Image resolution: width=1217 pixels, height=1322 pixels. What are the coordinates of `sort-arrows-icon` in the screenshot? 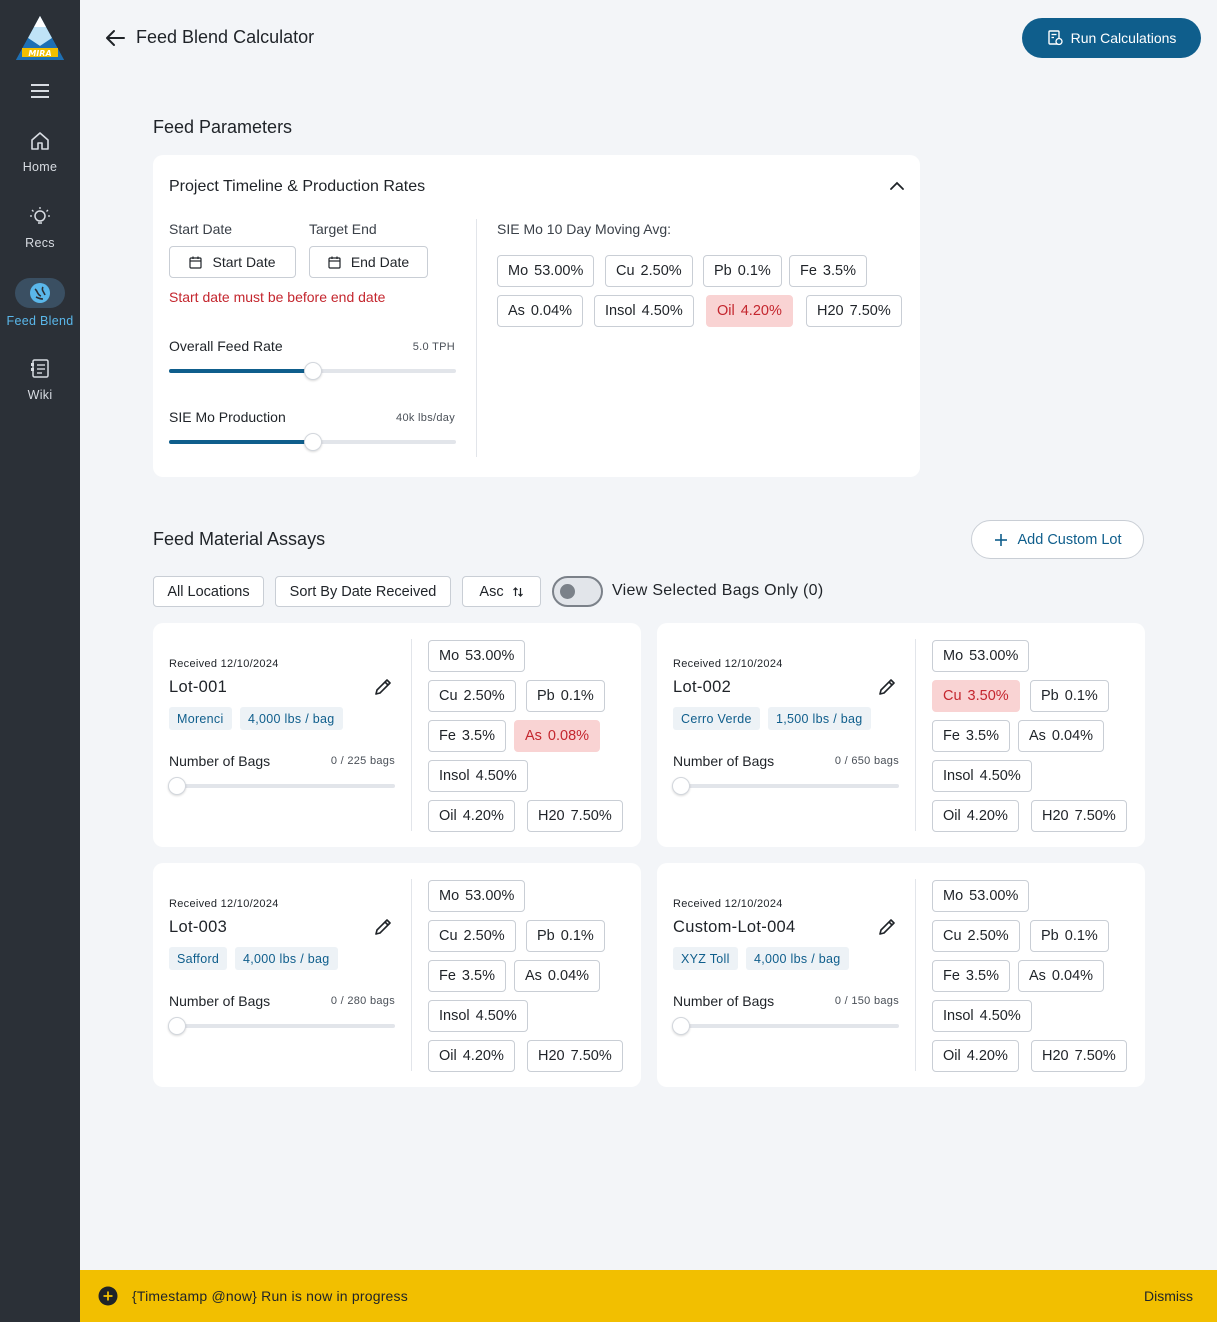 It's located at (517, 591).